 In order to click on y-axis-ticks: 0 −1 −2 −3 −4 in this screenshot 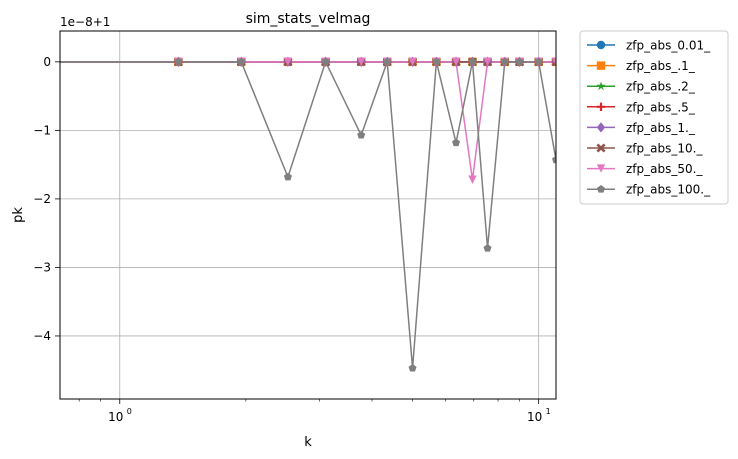, I will do `click(46, 199)`.